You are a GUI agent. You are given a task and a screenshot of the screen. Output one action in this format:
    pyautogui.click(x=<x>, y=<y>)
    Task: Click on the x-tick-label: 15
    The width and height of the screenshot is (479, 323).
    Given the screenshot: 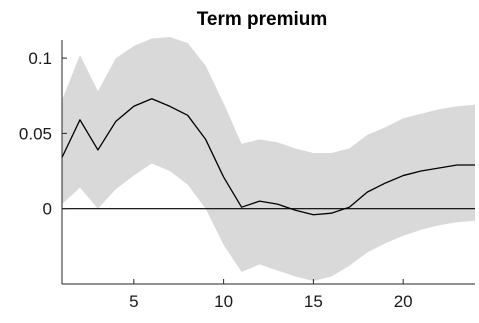 What is the action you would take?
    pyautogui.click(x=313, y=301)
    